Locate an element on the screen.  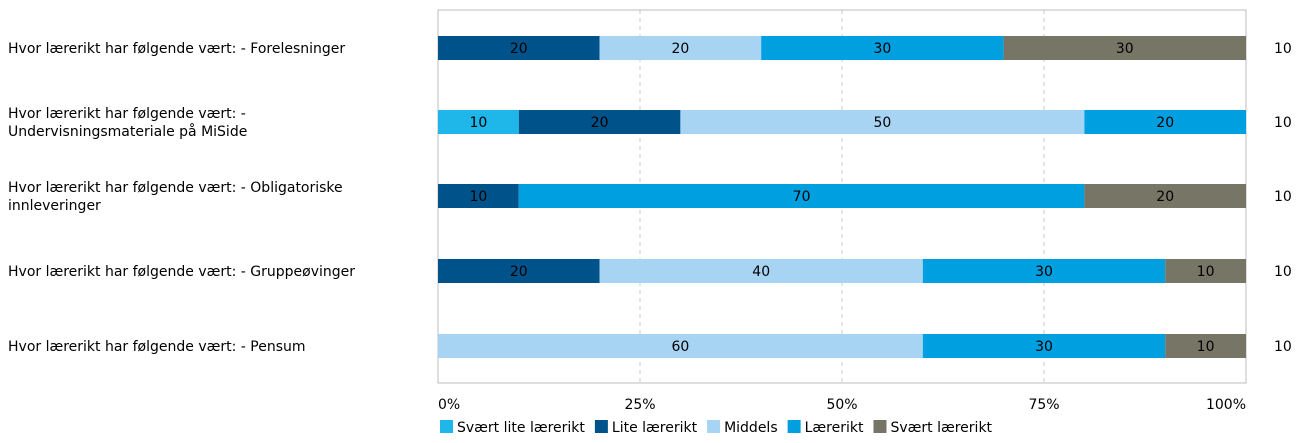
legend-item-label: Svært lite lærerikt is located at coordinates (521, 428).